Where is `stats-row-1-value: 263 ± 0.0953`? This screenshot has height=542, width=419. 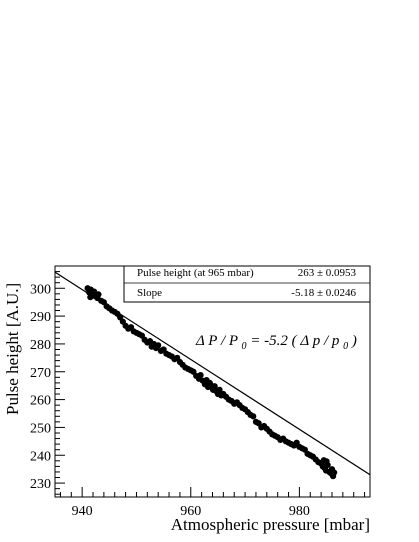 stats-row-1-value: 263 ± 0.0953 is located at coordinates (327, 273).